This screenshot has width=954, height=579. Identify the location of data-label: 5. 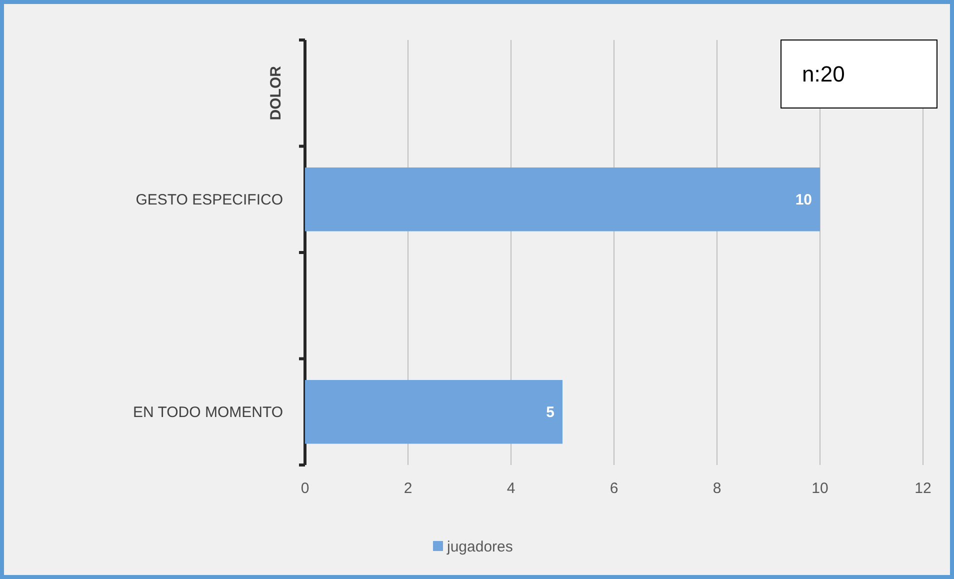
(550, 413).